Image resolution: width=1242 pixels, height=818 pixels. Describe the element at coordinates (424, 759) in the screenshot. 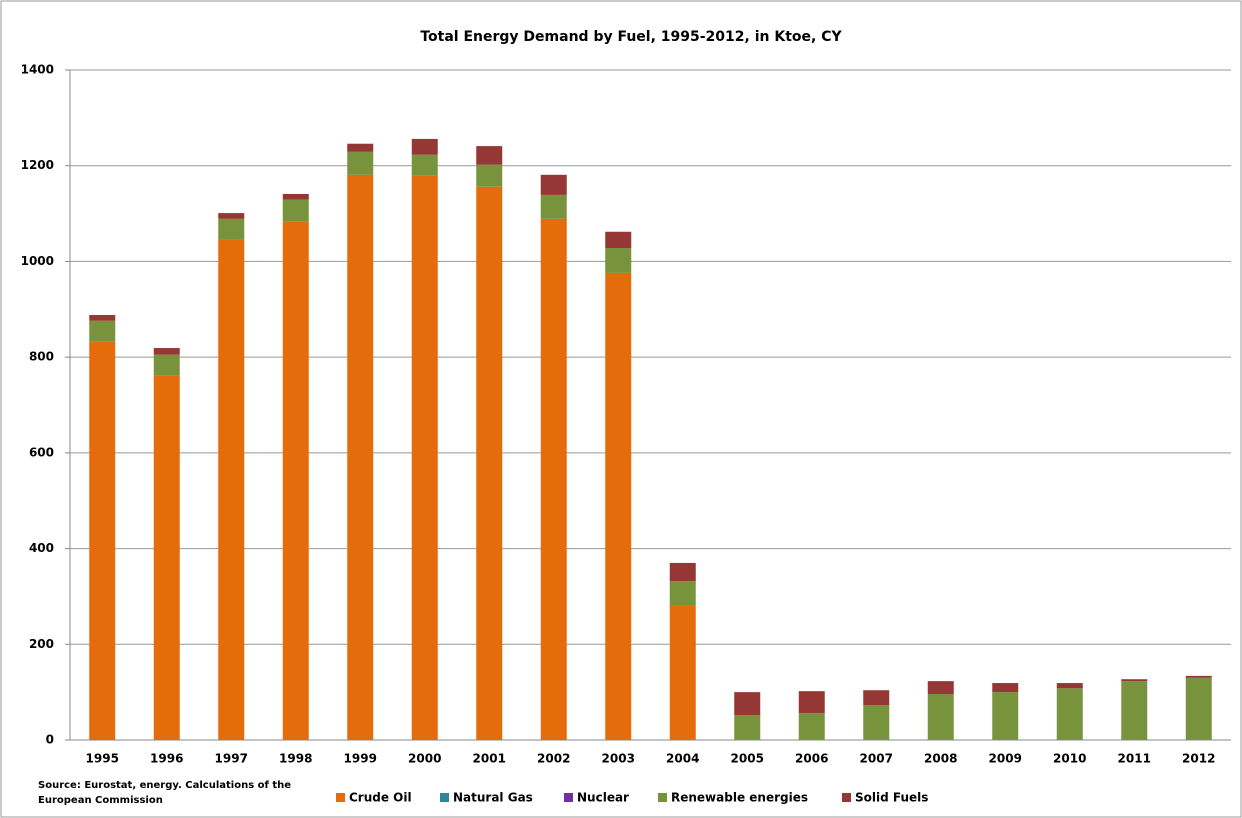

I see `x-tick-label: 2000` at that location.